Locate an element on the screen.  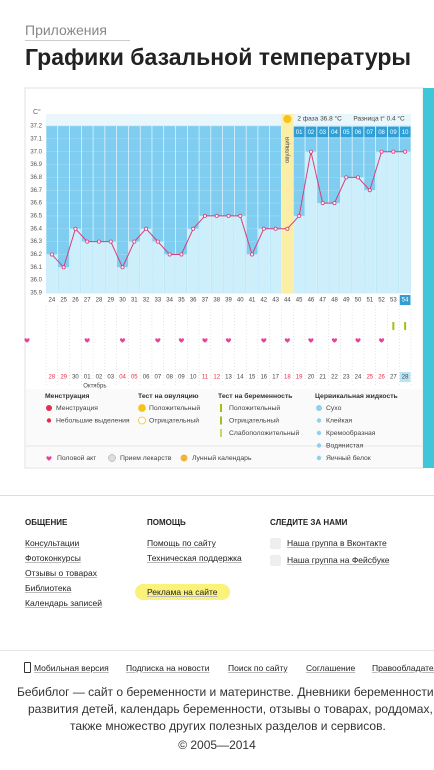
date-label: 03 is located at coordinates (110, 378).